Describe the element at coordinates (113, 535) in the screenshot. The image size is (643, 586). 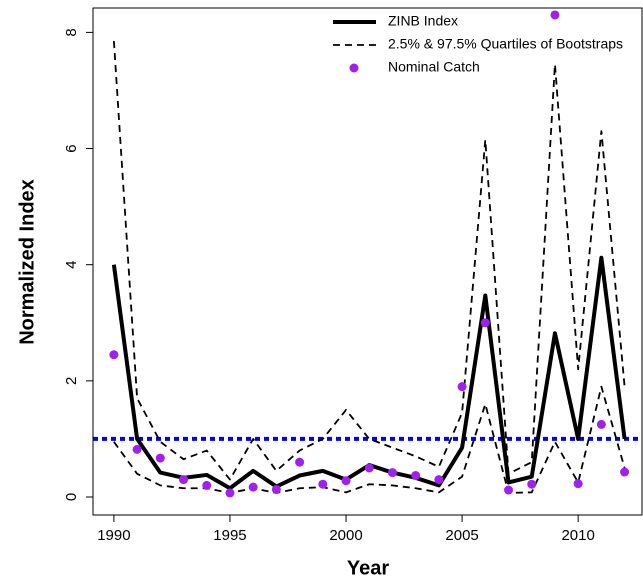
I see `x-tick-label: 1990` at that location.